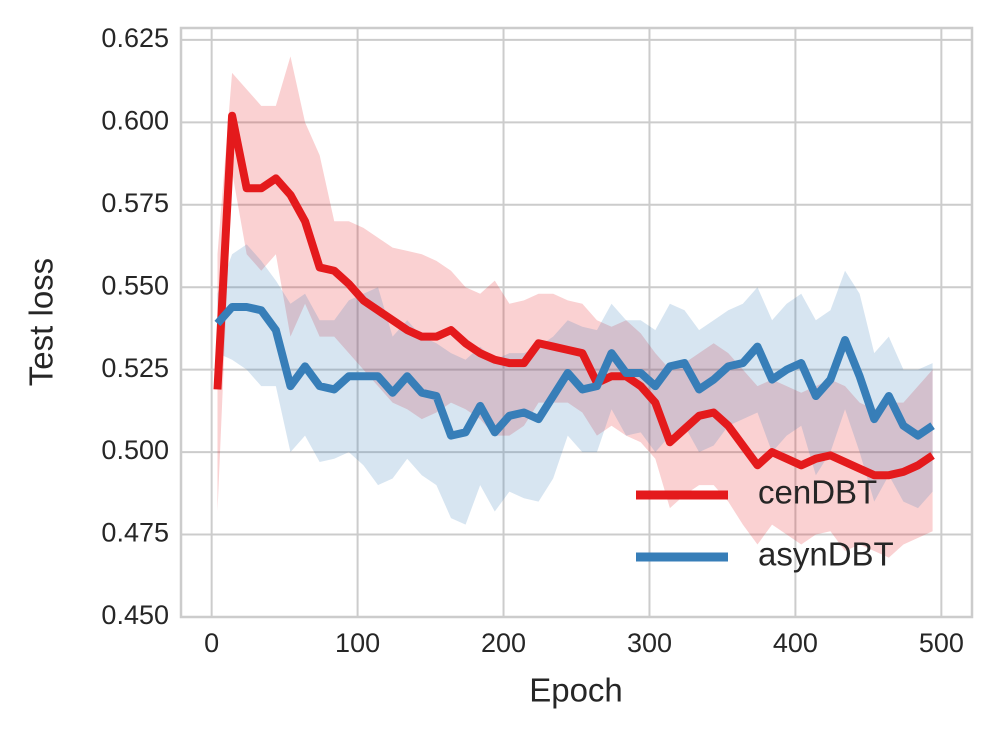 The image size is (998, 743). I want to click on x-tick-label: 0, so click(211, 643).